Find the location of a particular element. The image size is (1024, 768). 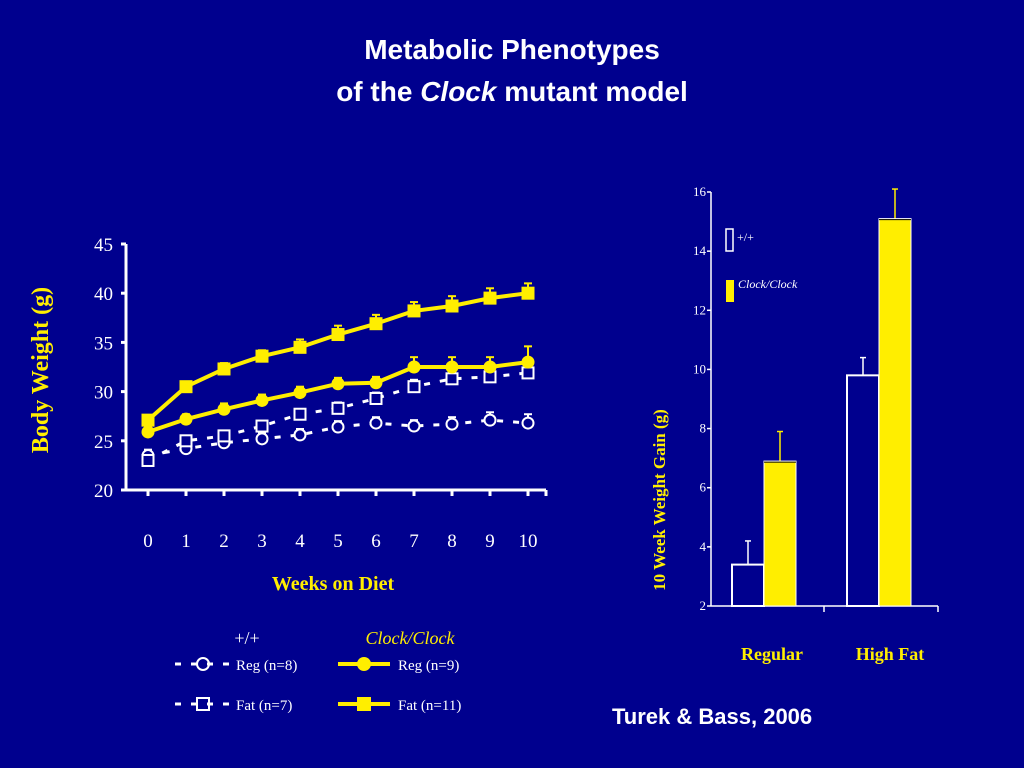

legend-group-clock: Clock/Clock is located at coordinates (411, 638).